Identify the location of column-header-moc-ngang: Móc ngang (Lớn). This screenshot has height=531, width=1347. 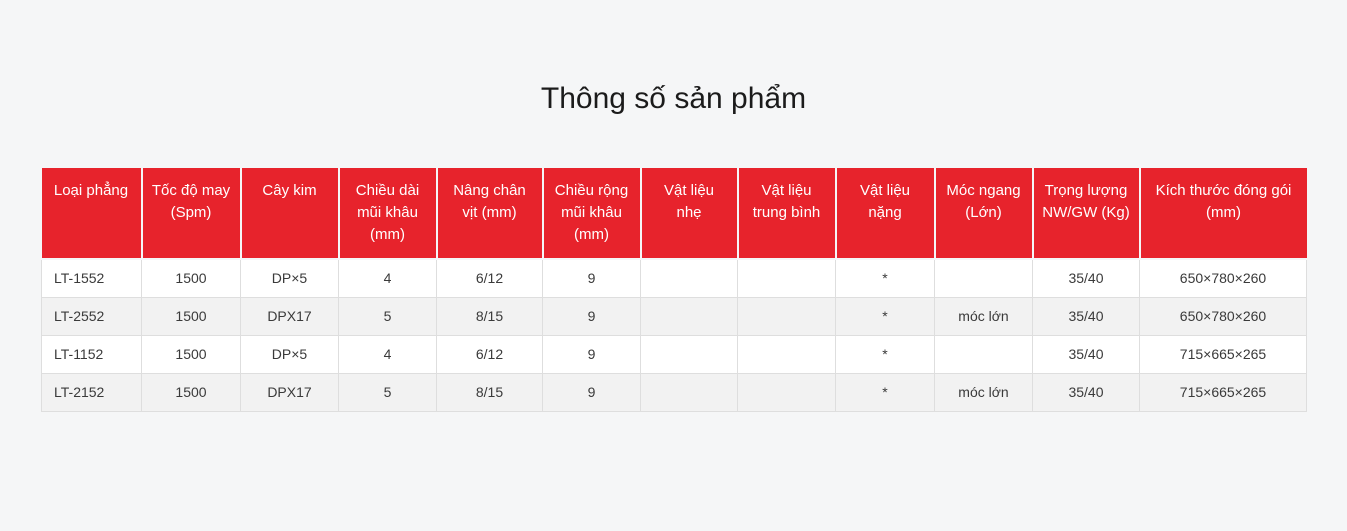
(984, 214).